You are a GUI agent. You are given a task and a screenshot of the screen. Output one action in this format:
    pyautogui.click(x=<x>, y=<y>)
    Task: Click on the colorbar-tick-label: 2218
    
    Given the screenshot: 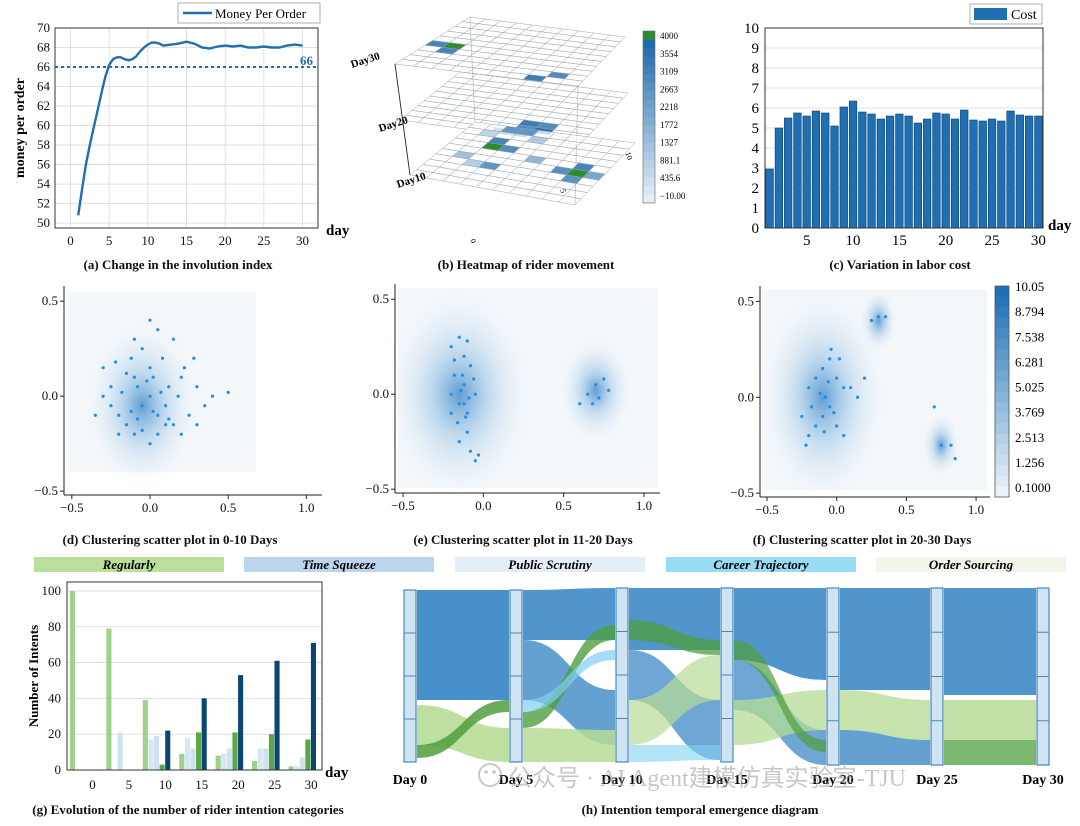 What is the action you would take?
    pyautogui.click(x=669, y=107)
    